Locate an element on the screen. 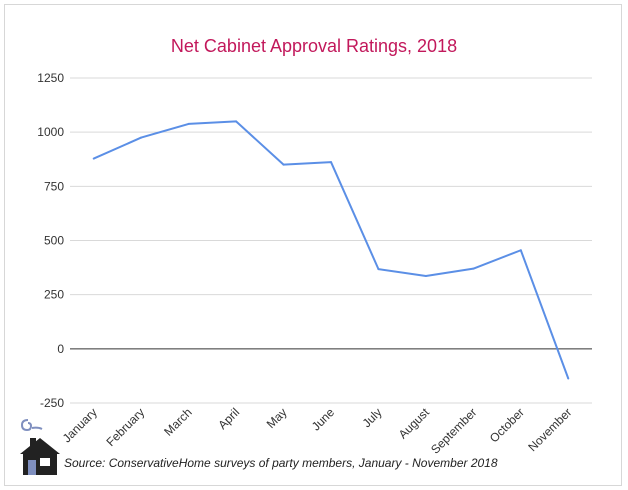 The image size is (628, 490). y-tick-label: 0 is located at coordinates (60, 349).